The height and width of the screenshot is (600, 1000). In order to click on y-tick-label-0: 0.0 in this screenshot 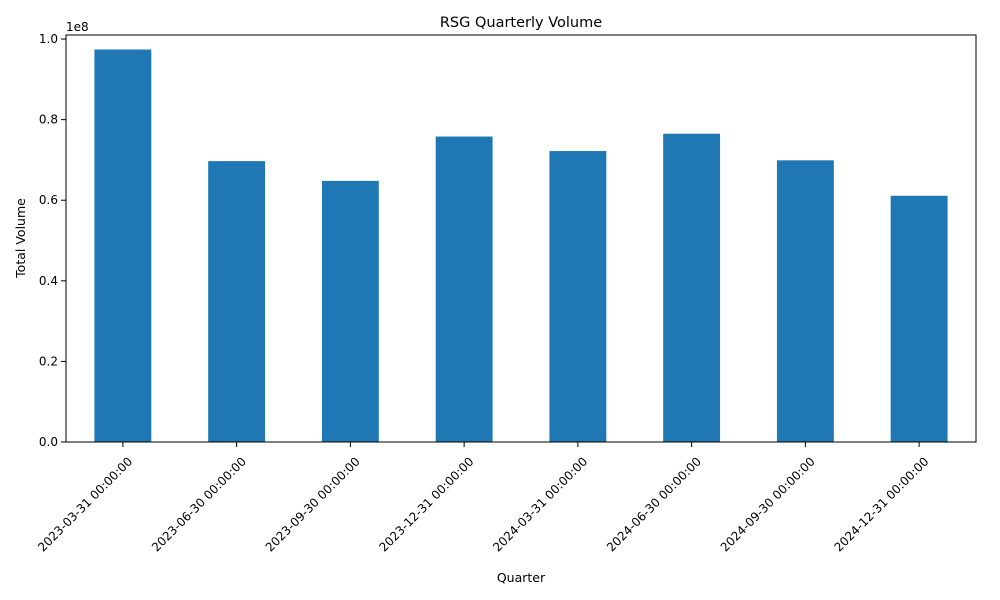, I will do `click(48, 442)`.